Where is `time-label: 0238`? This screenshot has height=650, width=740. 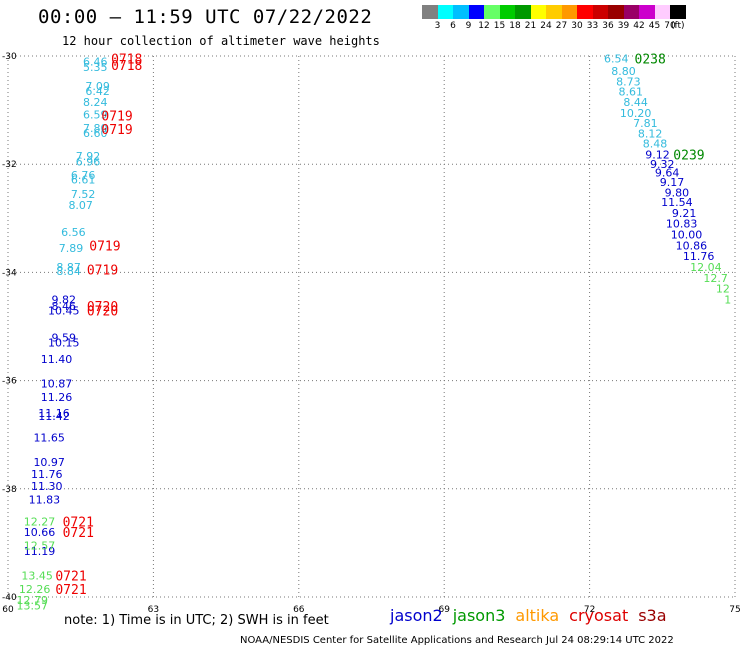 time-label: 0238 is located at coordinates (650, 60).